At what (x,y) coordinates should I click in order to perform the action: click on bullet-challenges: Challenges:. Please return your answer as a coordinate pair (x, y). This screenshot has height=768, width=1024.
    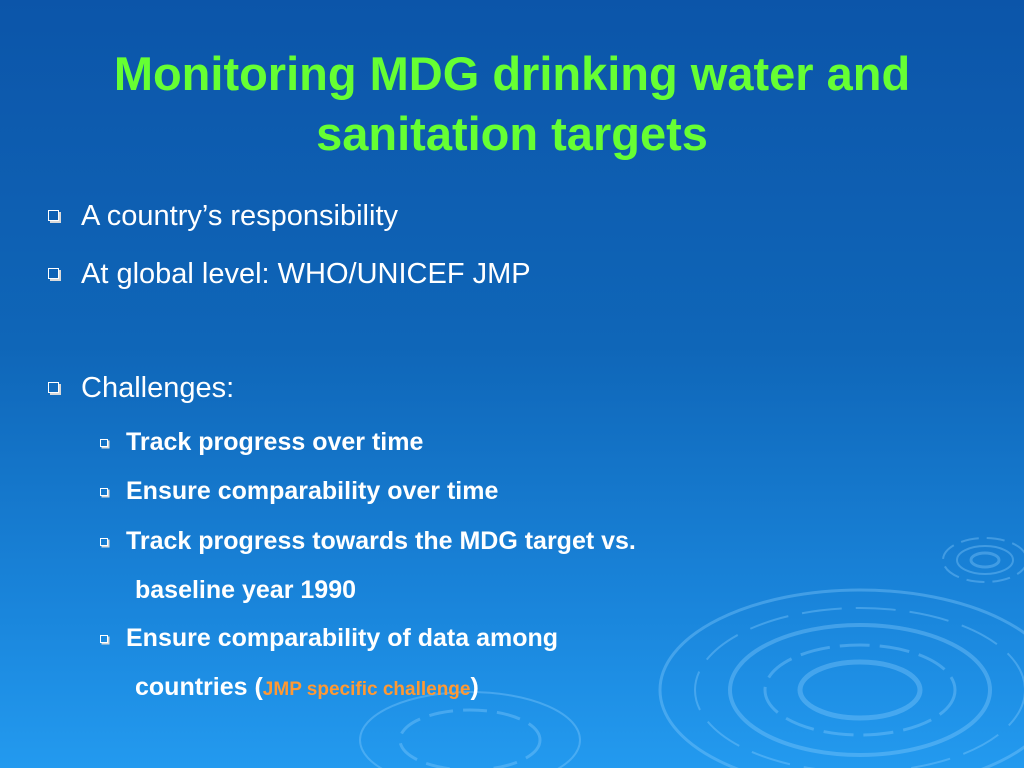
    Looking at the image, I should click on (141, 388).